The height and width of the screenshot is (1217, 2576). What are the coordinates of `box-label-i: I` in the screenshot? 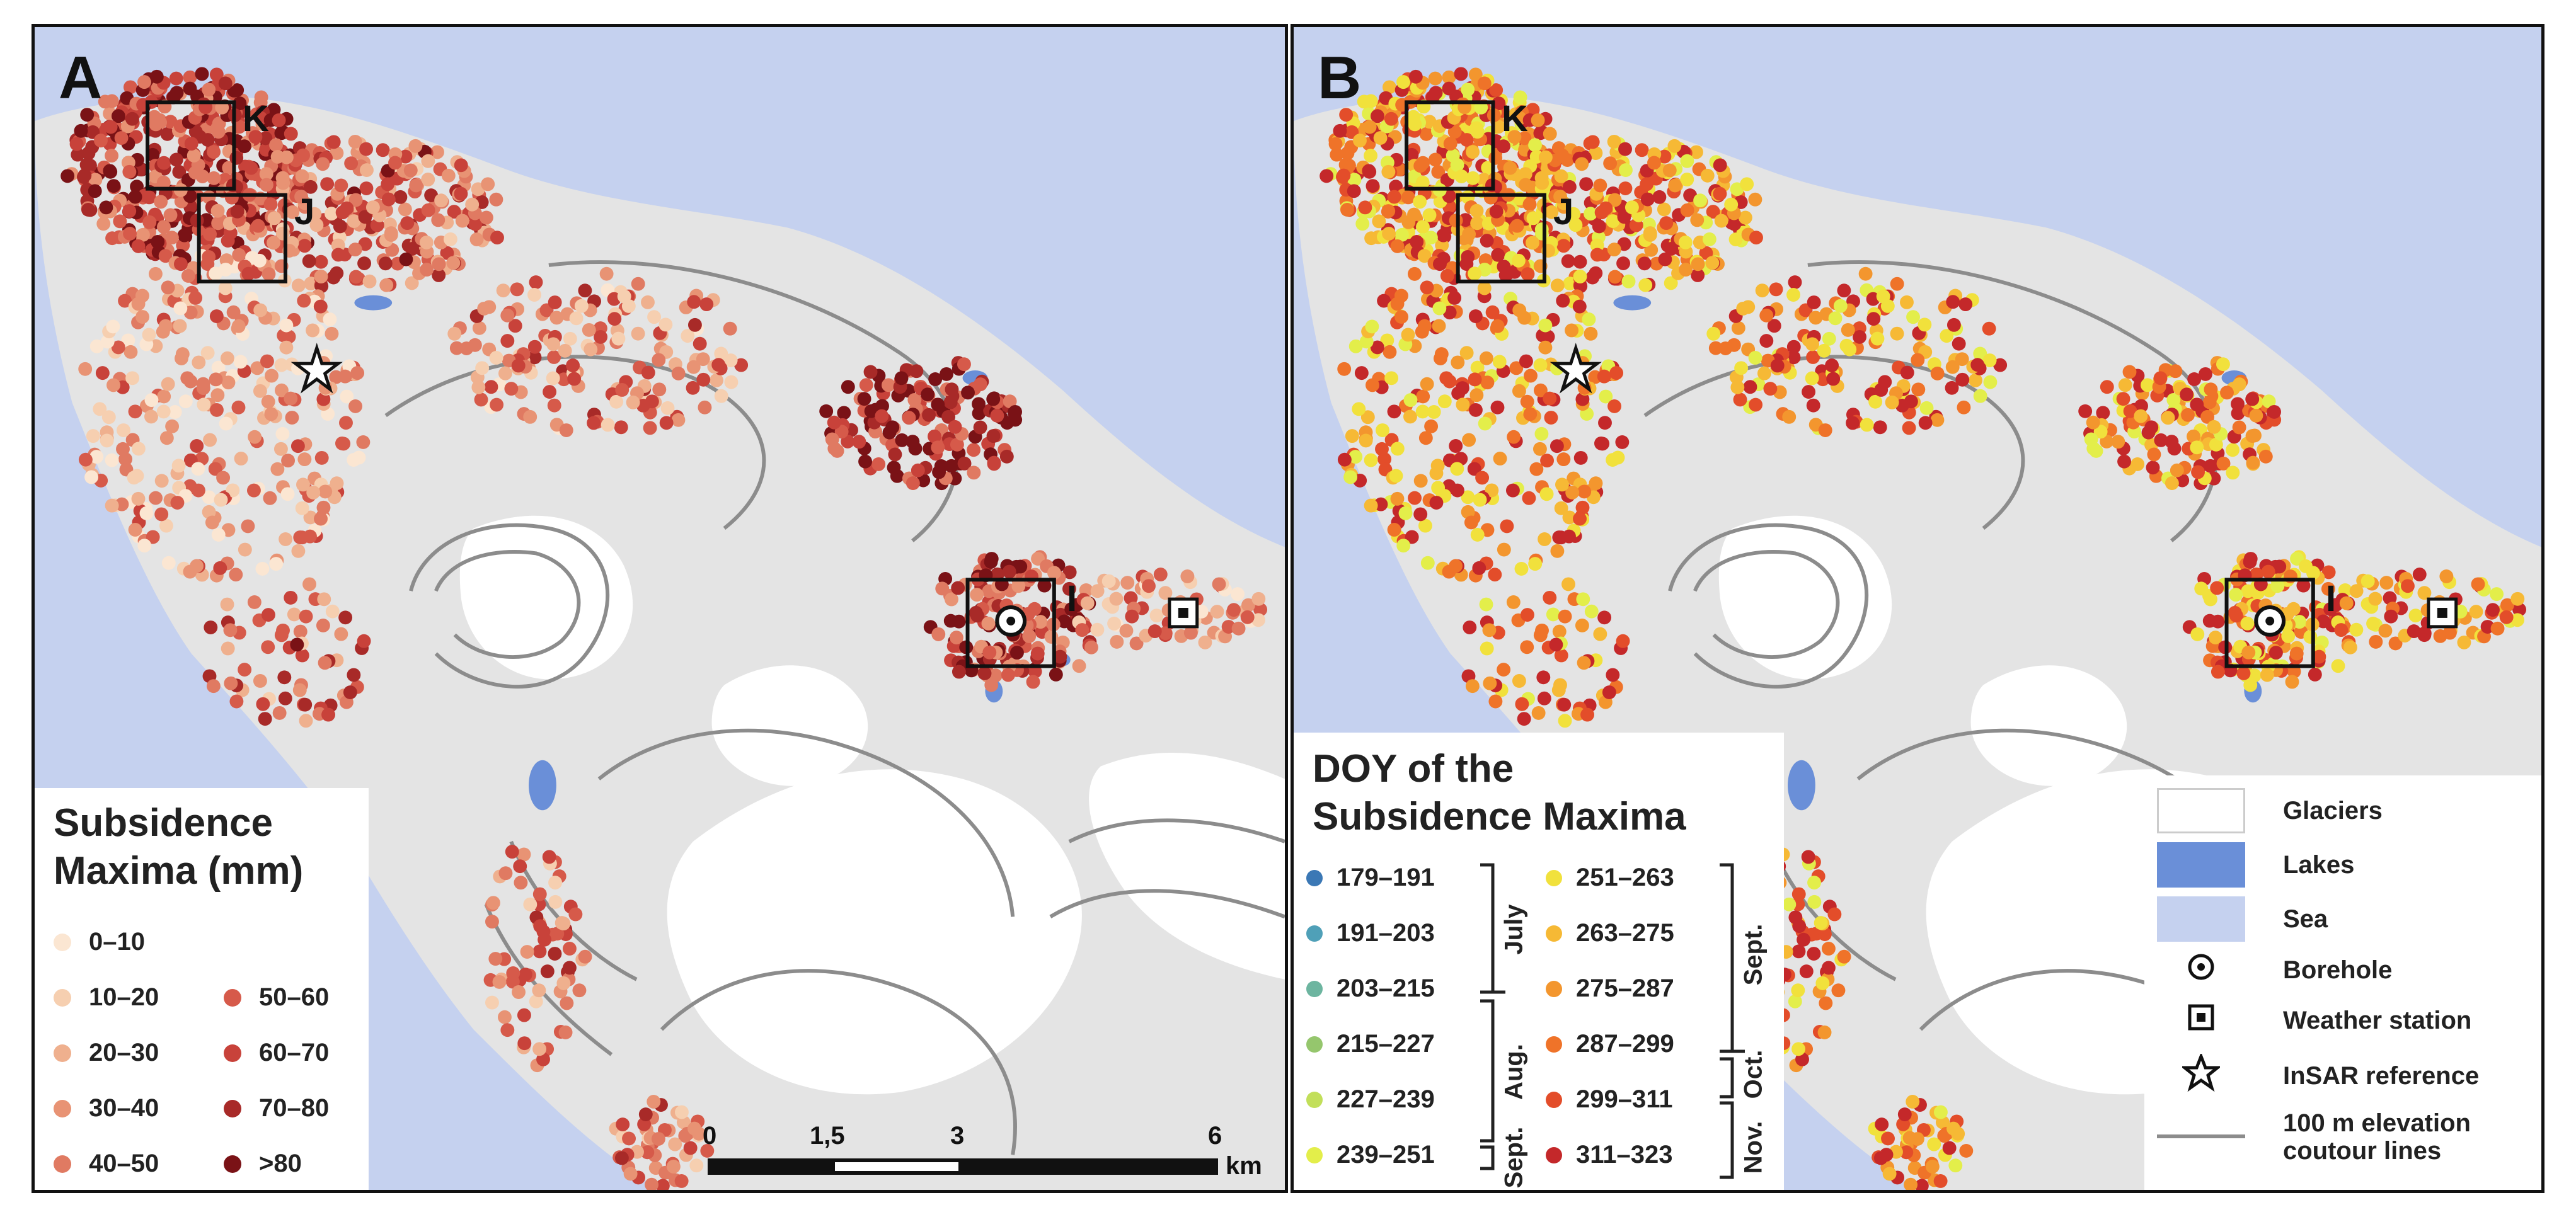 It's located at (1072, 598).